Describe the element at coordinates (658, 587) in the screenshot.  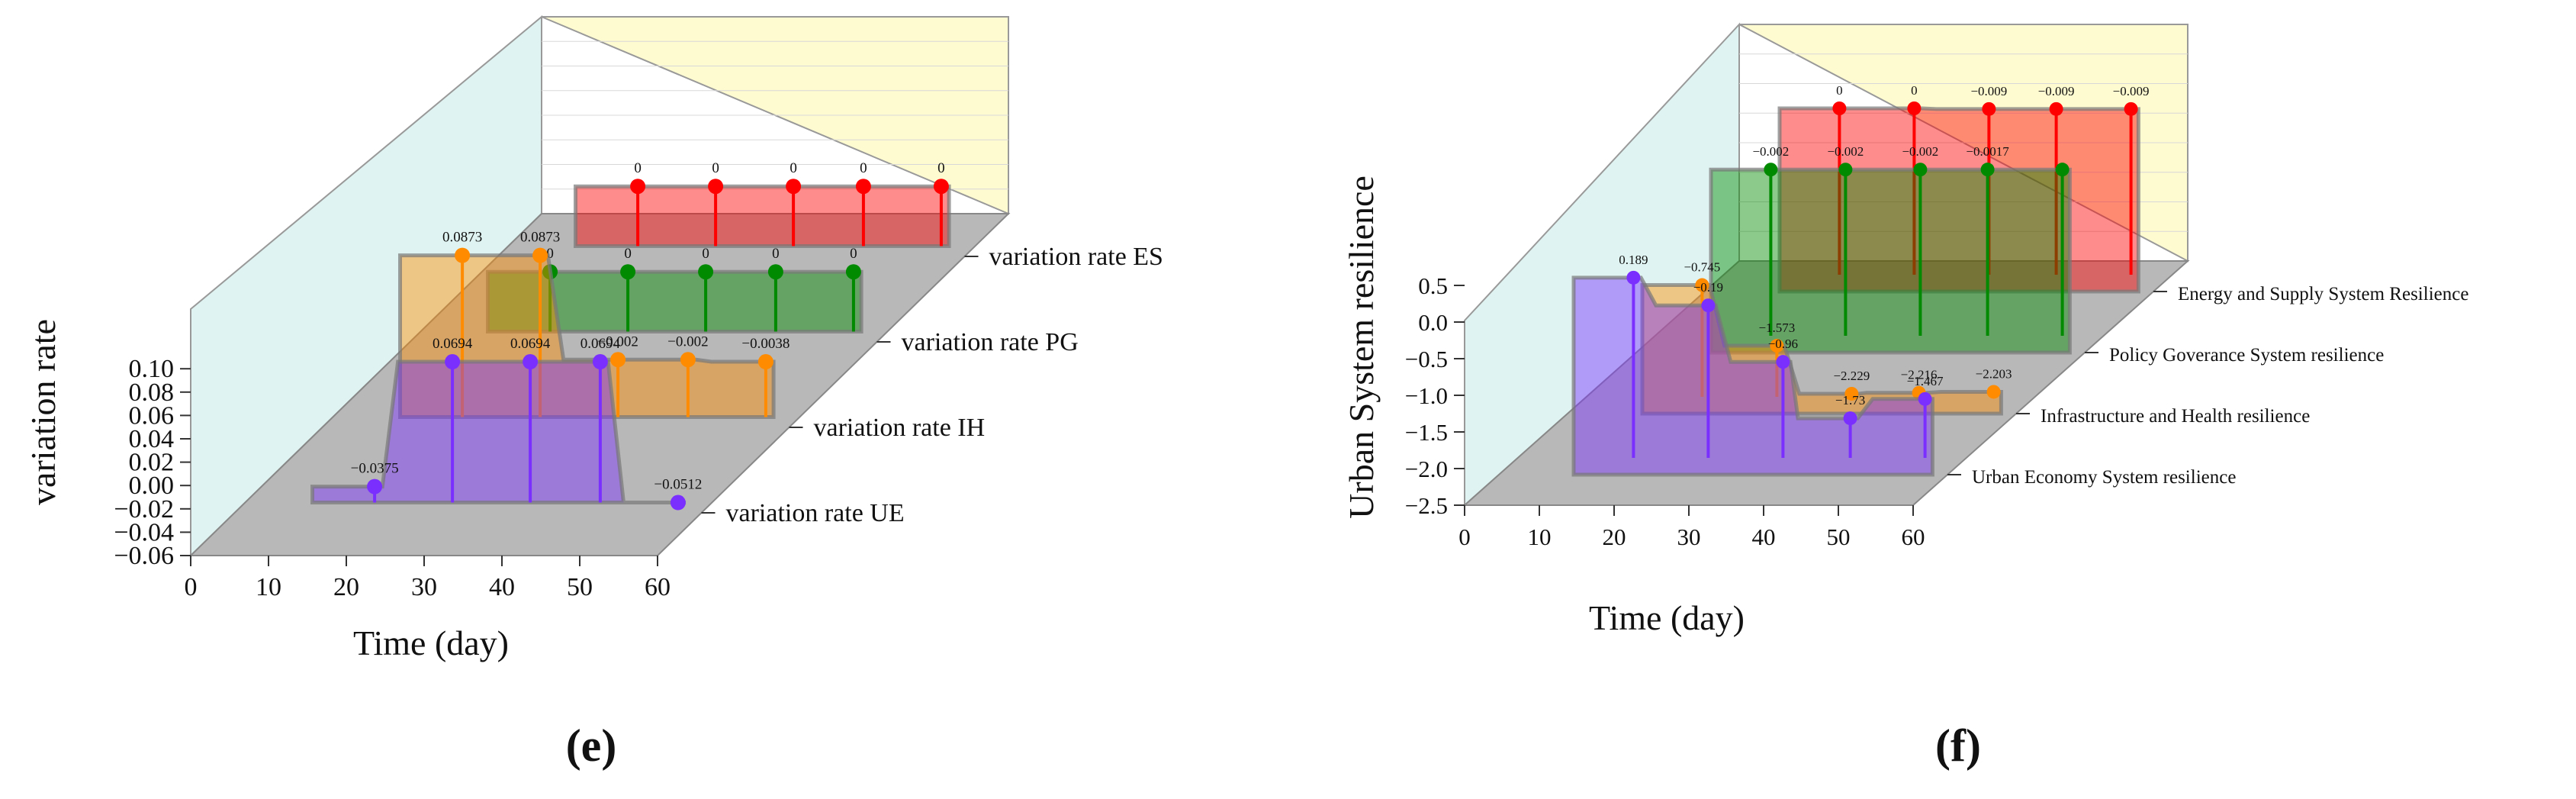
I see `x-tick-label: 60` at that location.